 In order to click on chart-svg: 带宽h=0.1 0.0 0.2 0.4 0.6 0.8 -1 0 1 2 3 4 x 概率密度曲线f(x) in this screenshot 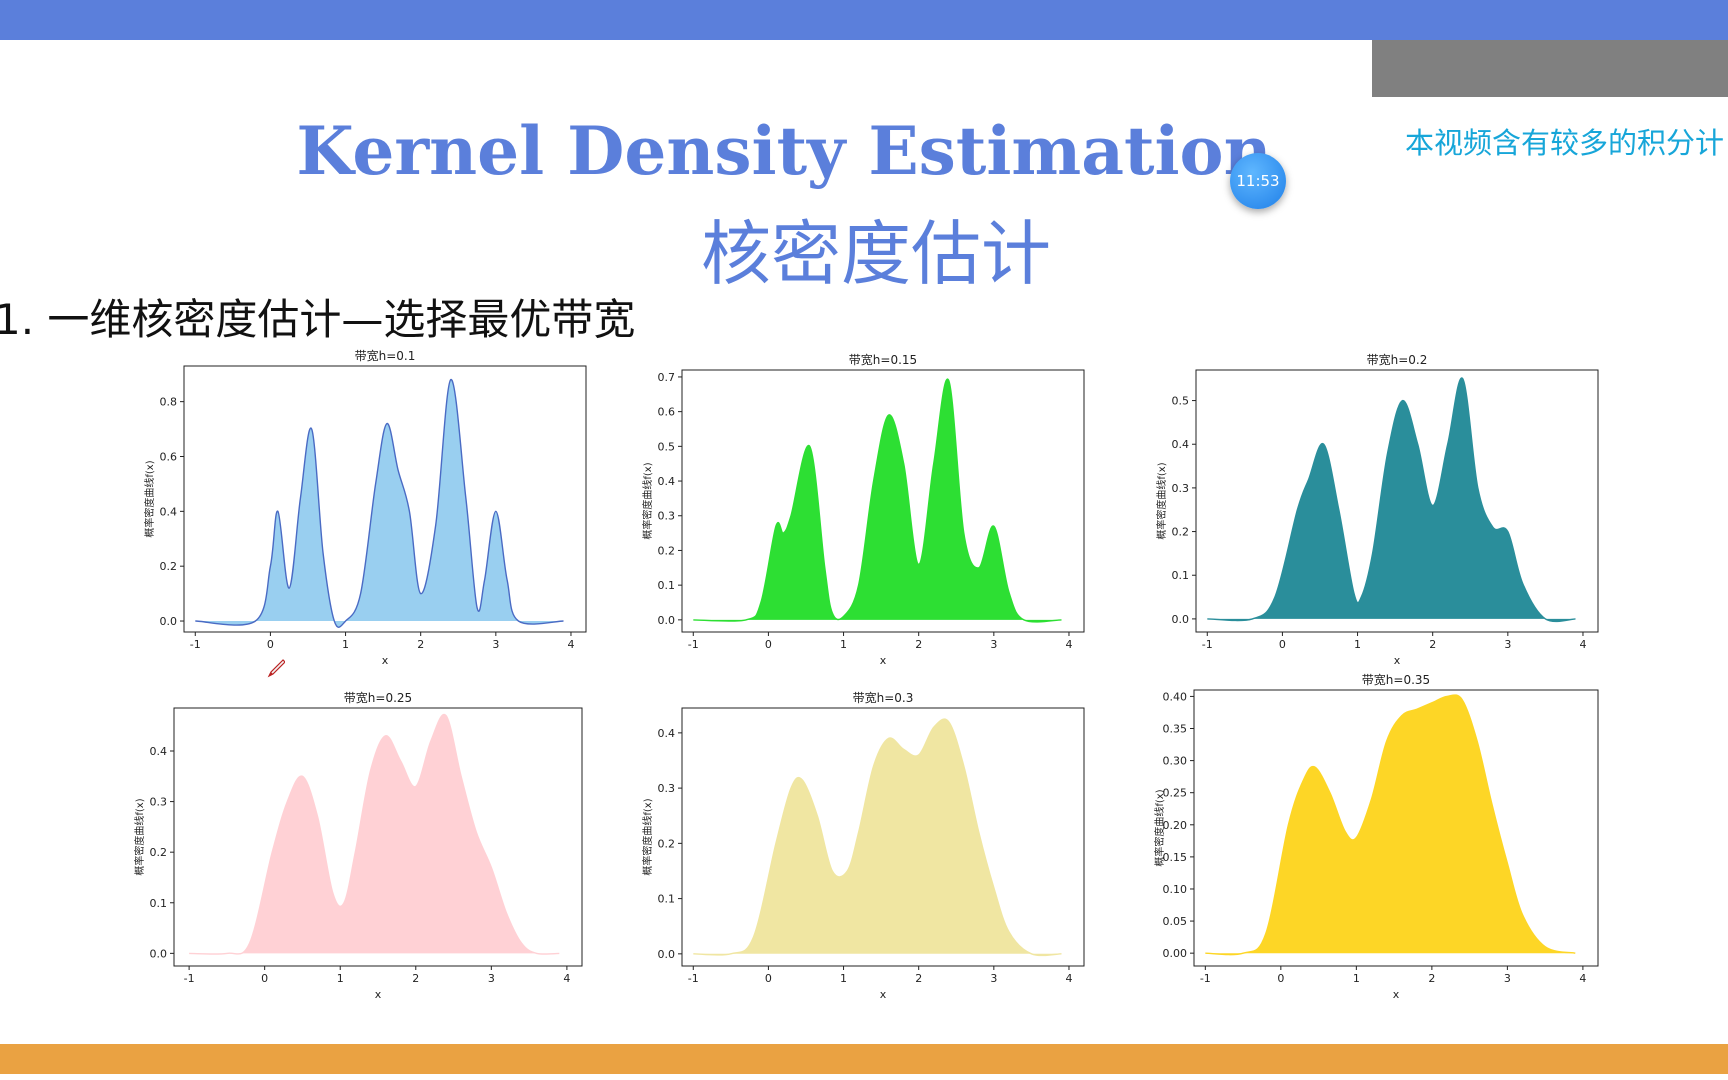, I will do `click(365, 507)`.